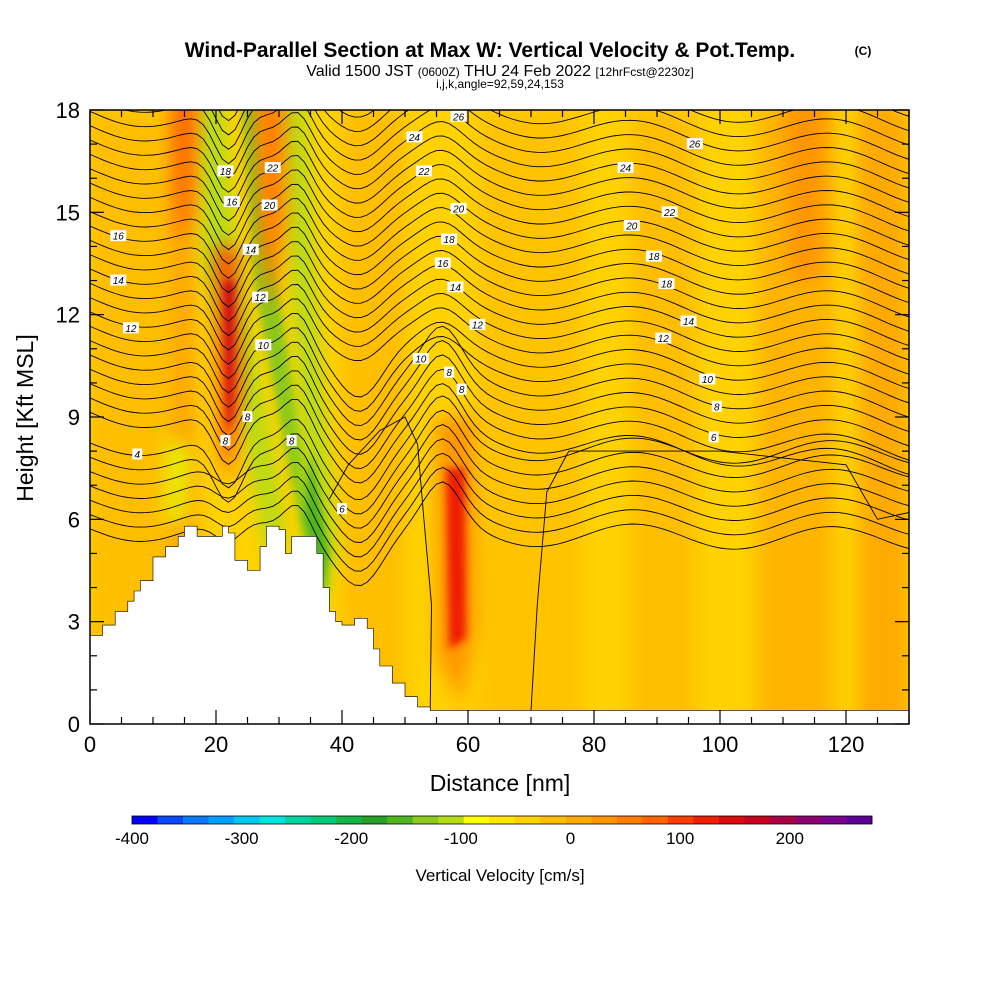 The image size is (1000, 1000). I want to click on contour-label: 4, so click(138, 455).